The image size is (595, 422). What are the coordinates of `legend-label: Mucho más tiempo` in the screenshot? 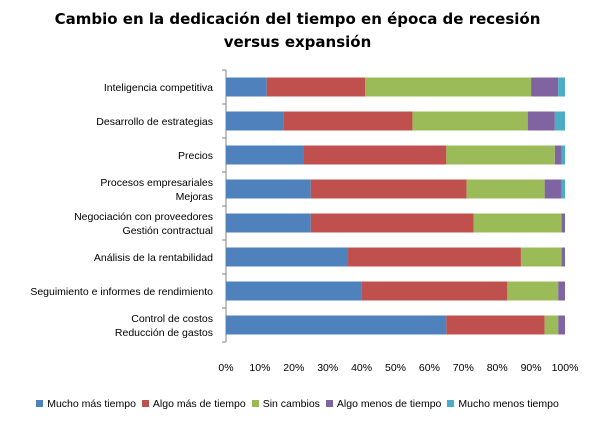 It's located at (91, 404).